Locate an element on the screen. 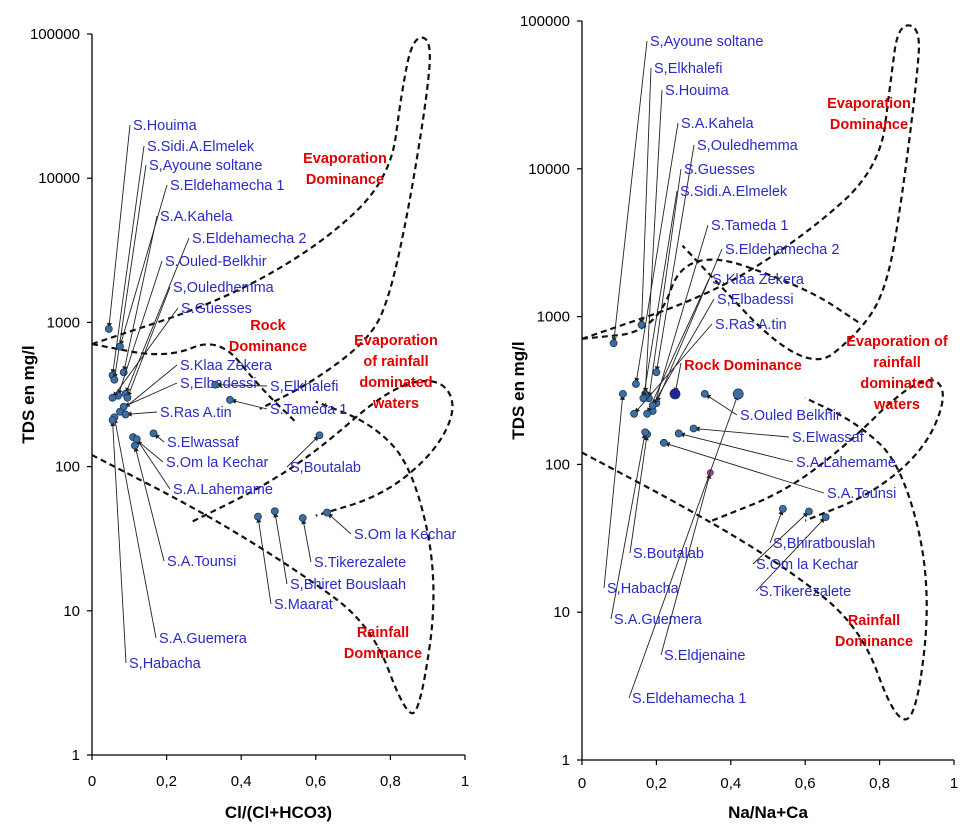 This screenshot has height=830, width=960. x-axis-title: Na/Na+Ca is located at coordinates (768, 812).